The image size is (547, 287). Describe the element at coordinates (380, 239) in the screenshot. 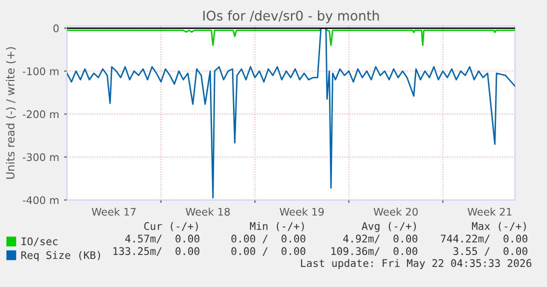

I see `text: 4.92m/ 0.00` at that location.